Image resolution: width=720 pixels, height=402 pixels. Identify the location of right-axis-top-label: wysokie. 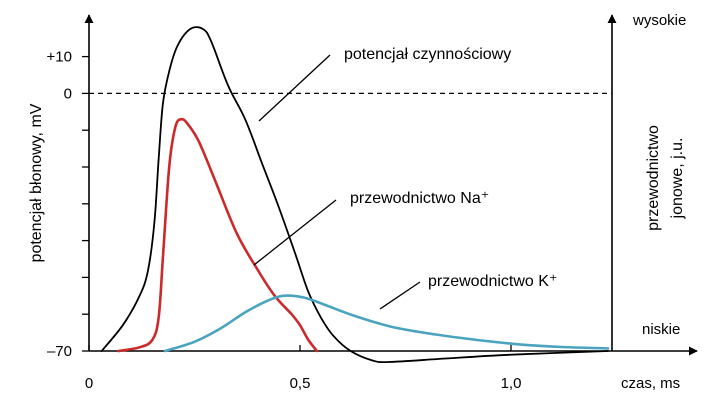
(659, 20).